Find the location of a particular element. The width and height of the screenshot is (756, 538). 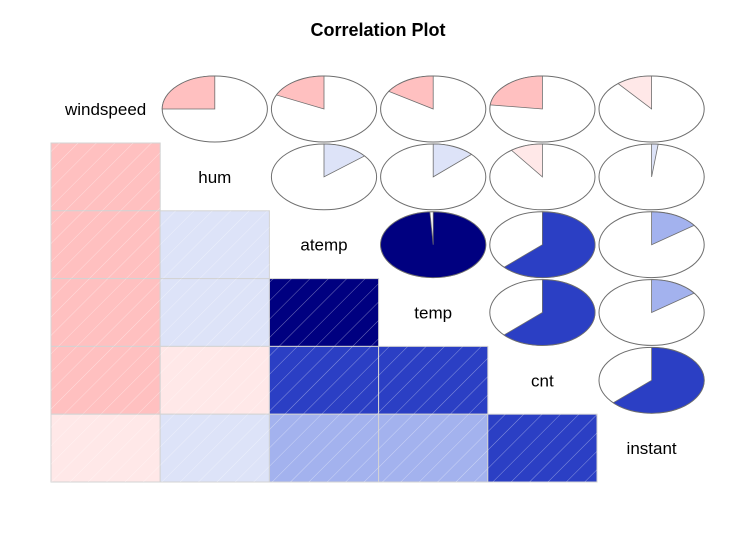

pie-cell-atemp-temp is located at coordinates (433, 245).